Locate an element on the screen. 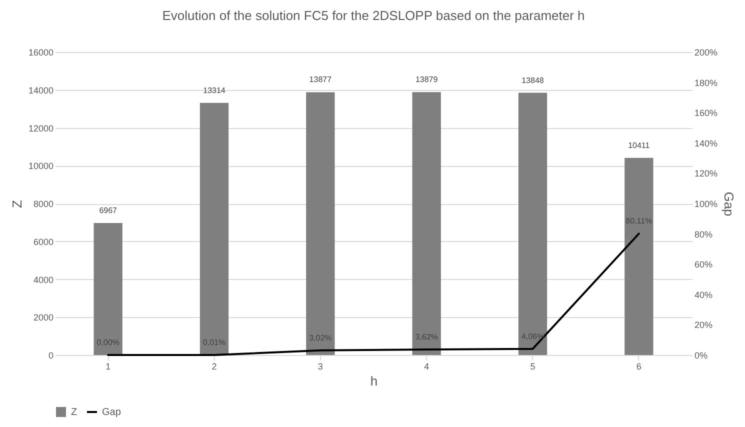  data-label: 3,62% is located at coordinates (426, 337).